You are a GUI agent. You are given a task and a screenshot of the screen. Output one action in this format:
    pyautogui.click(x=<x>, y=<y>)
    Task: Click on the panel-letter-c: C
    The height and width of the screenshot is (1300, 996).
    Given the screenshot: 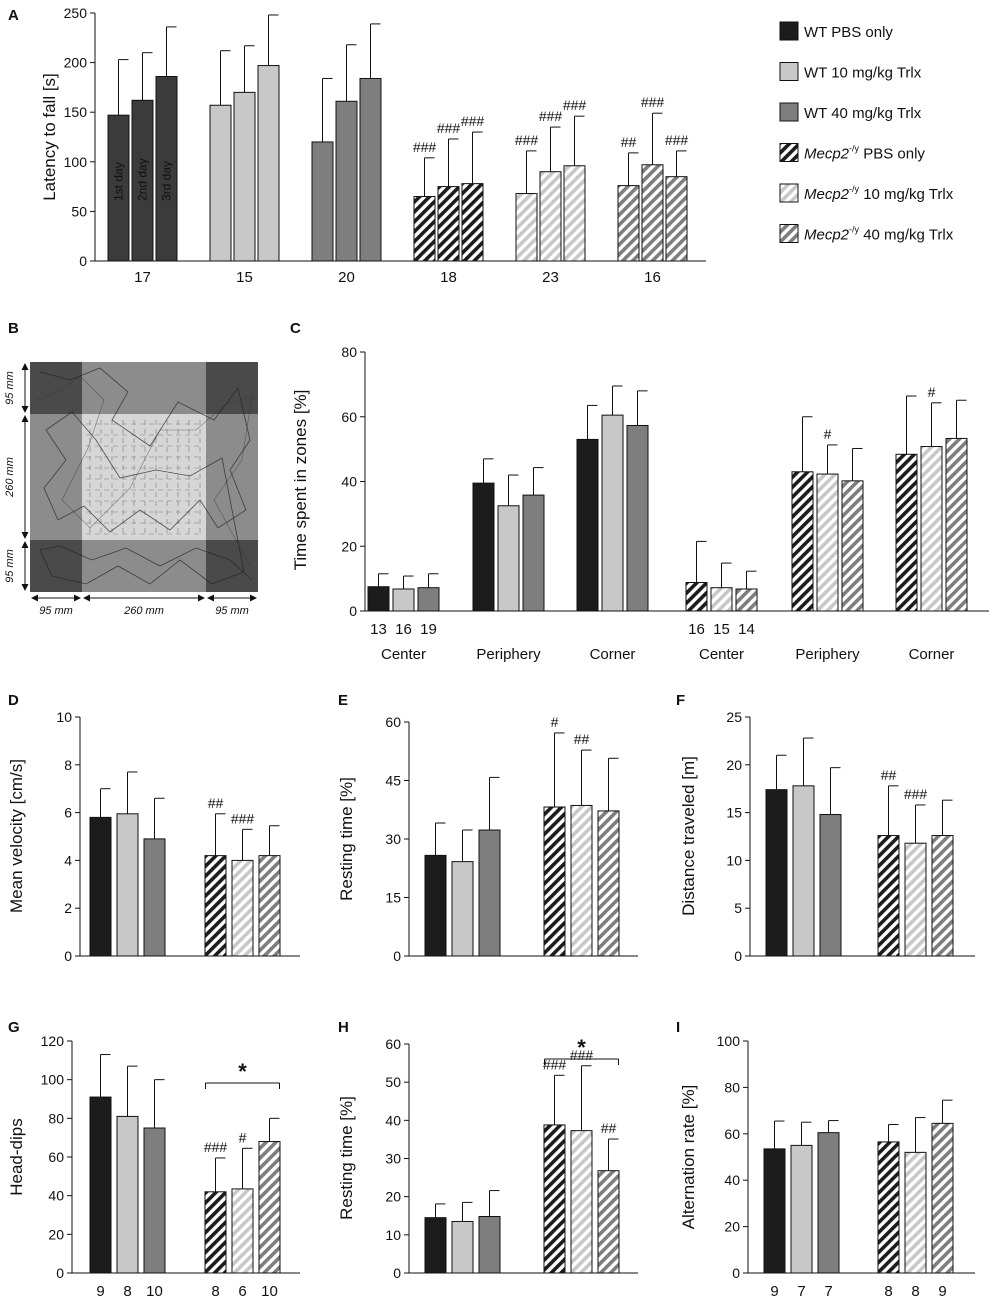 What is the action you would take?
    pyautogui.click(x=295, y=328)
    